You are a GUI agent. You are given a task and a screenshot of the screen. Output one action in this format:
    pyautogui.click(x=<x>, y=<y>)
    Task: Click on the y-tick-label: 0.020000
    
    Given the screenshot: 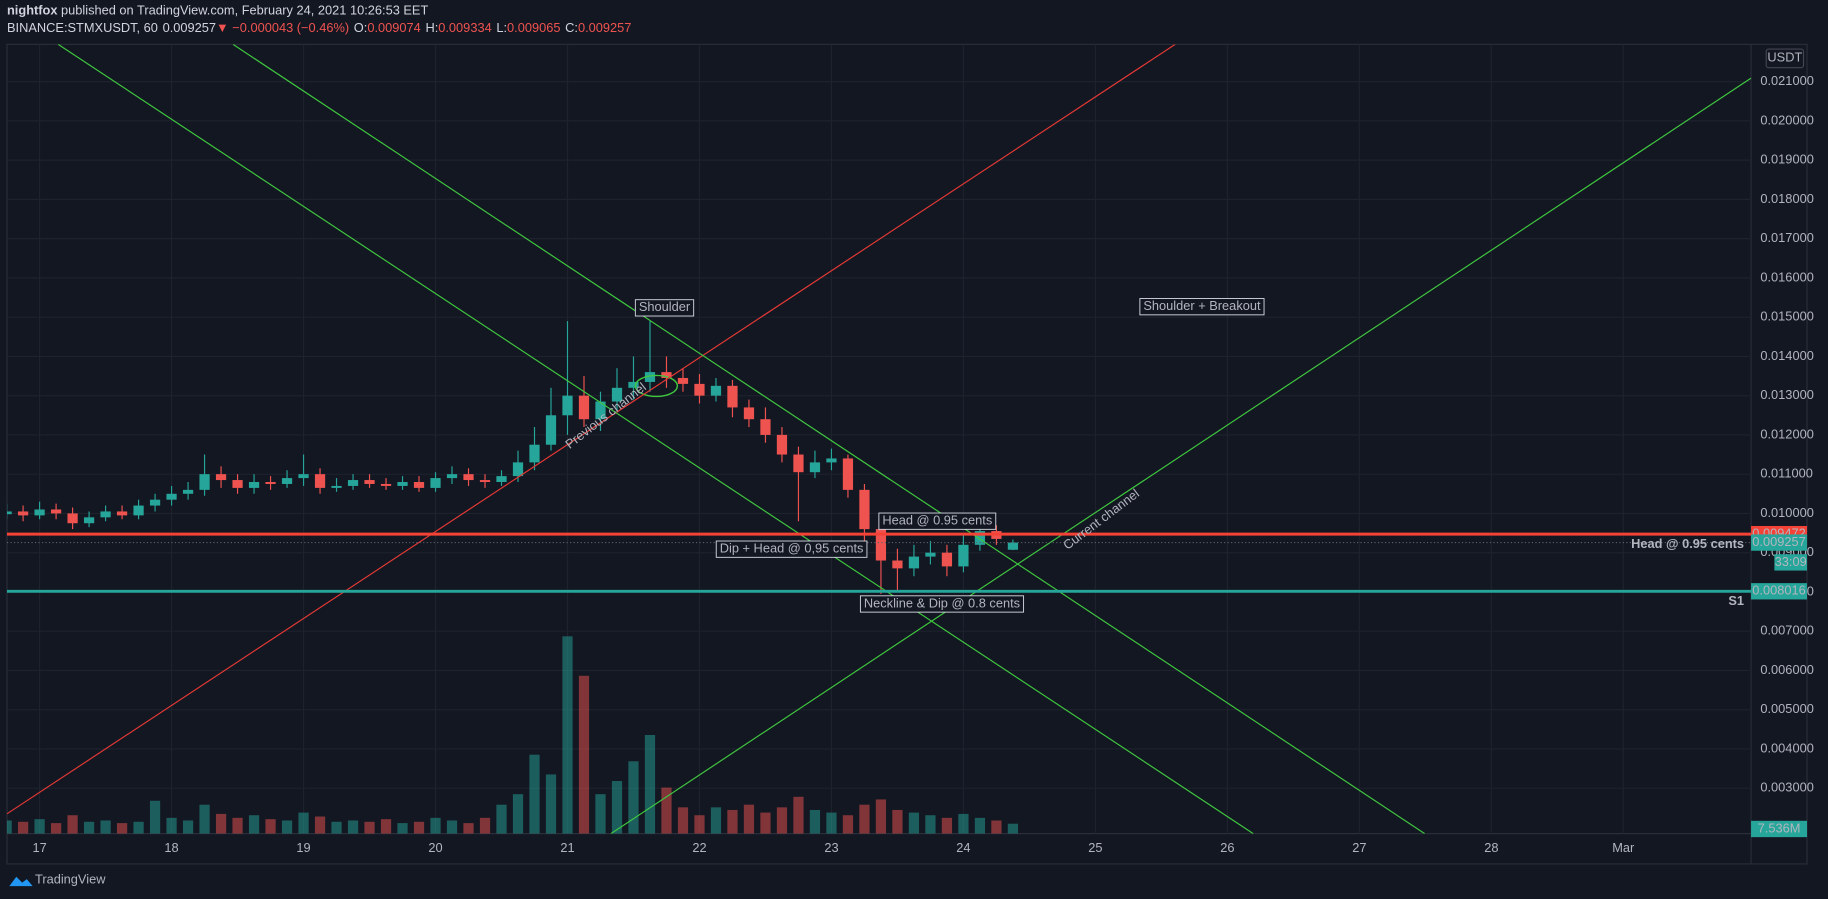 What is the action you would take?
    pyautogui.click(x=1786, y=119)
    